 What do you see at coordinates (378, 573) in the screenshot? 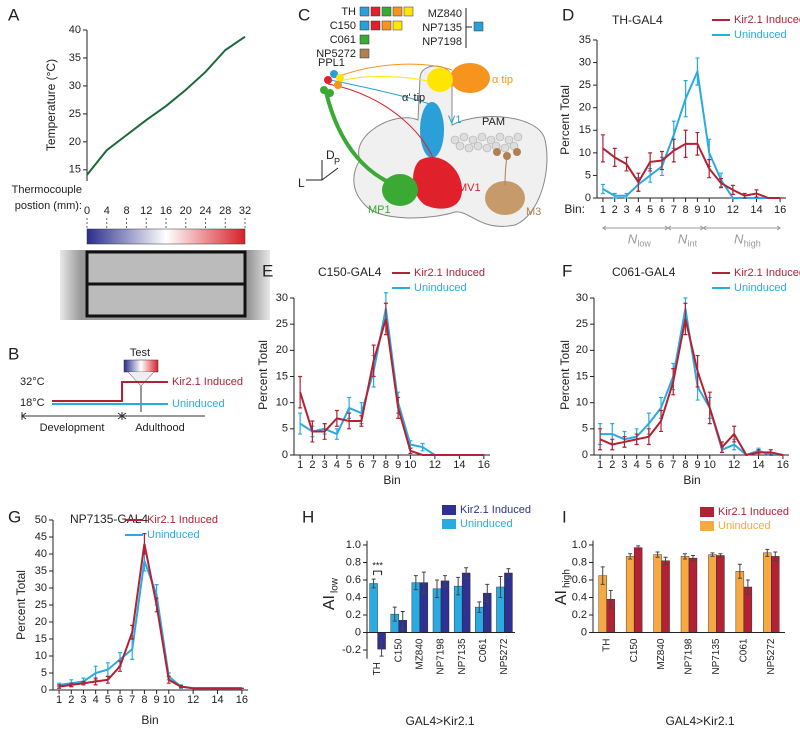
I see `significance-bracket` at bounding box center [378, 573].